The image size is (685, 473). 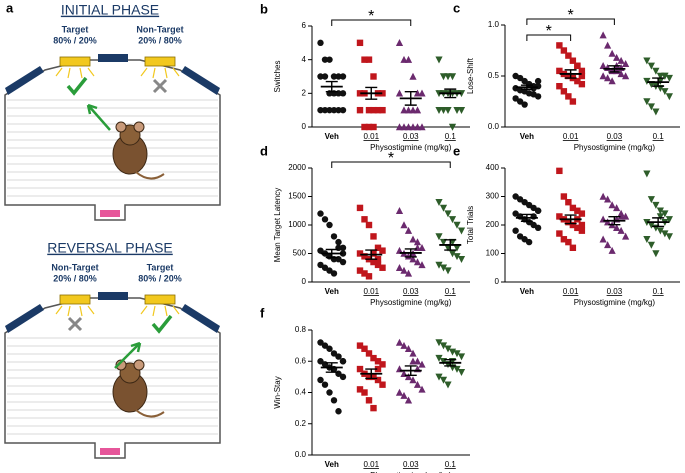 I want to click on port-label: Target, so click(x=75, y=29).